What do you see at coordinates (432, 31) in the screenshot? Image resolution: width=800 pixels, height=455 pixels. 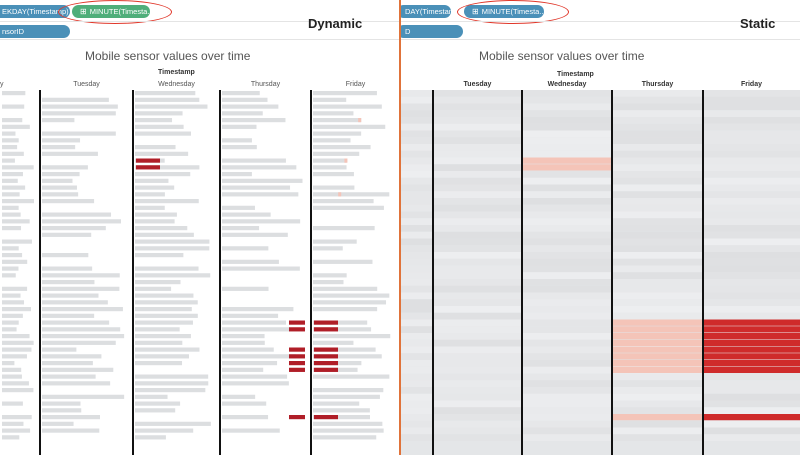 I see `sensorid-pill: D` at bounding box center [432, 31].